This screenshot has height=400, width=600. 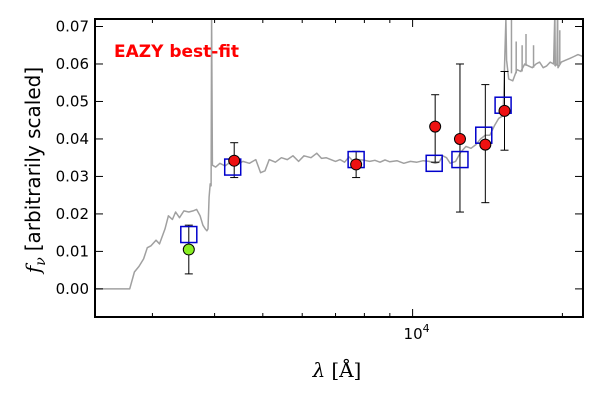 What do you see at coordinates (72, 101) in the screenshot?
I see `y-tick-label-5: 0.05` at bounding box center [72, 101].